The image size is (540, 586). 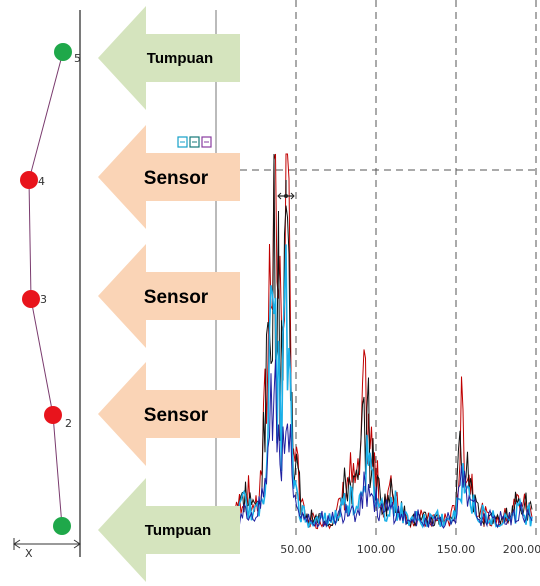 I want to click on node-5-support, so click(x=63, y=52).